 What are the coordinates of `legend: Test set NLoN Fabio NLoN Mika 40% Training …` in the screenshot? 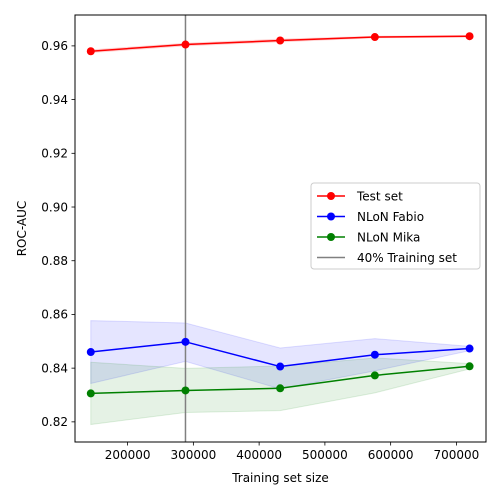 It's located at (395, 226).